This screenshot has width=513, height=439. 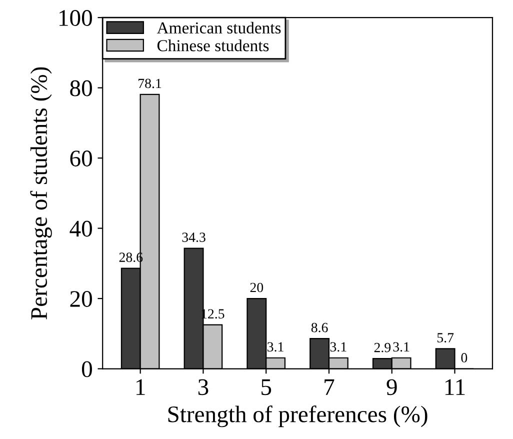 I want to click on x-tick-label: 5, so click(x=267, y=387).